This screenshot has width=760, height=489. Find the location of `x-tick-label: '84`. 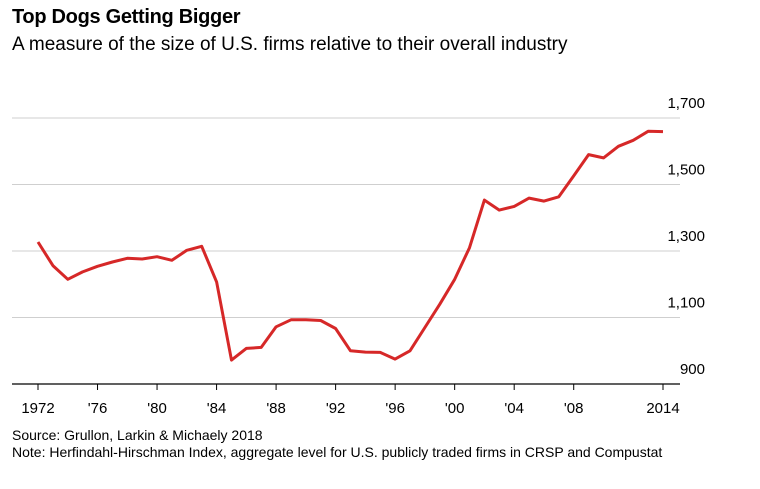

x-tick-label: '84 is located at coordinates (217, 408).